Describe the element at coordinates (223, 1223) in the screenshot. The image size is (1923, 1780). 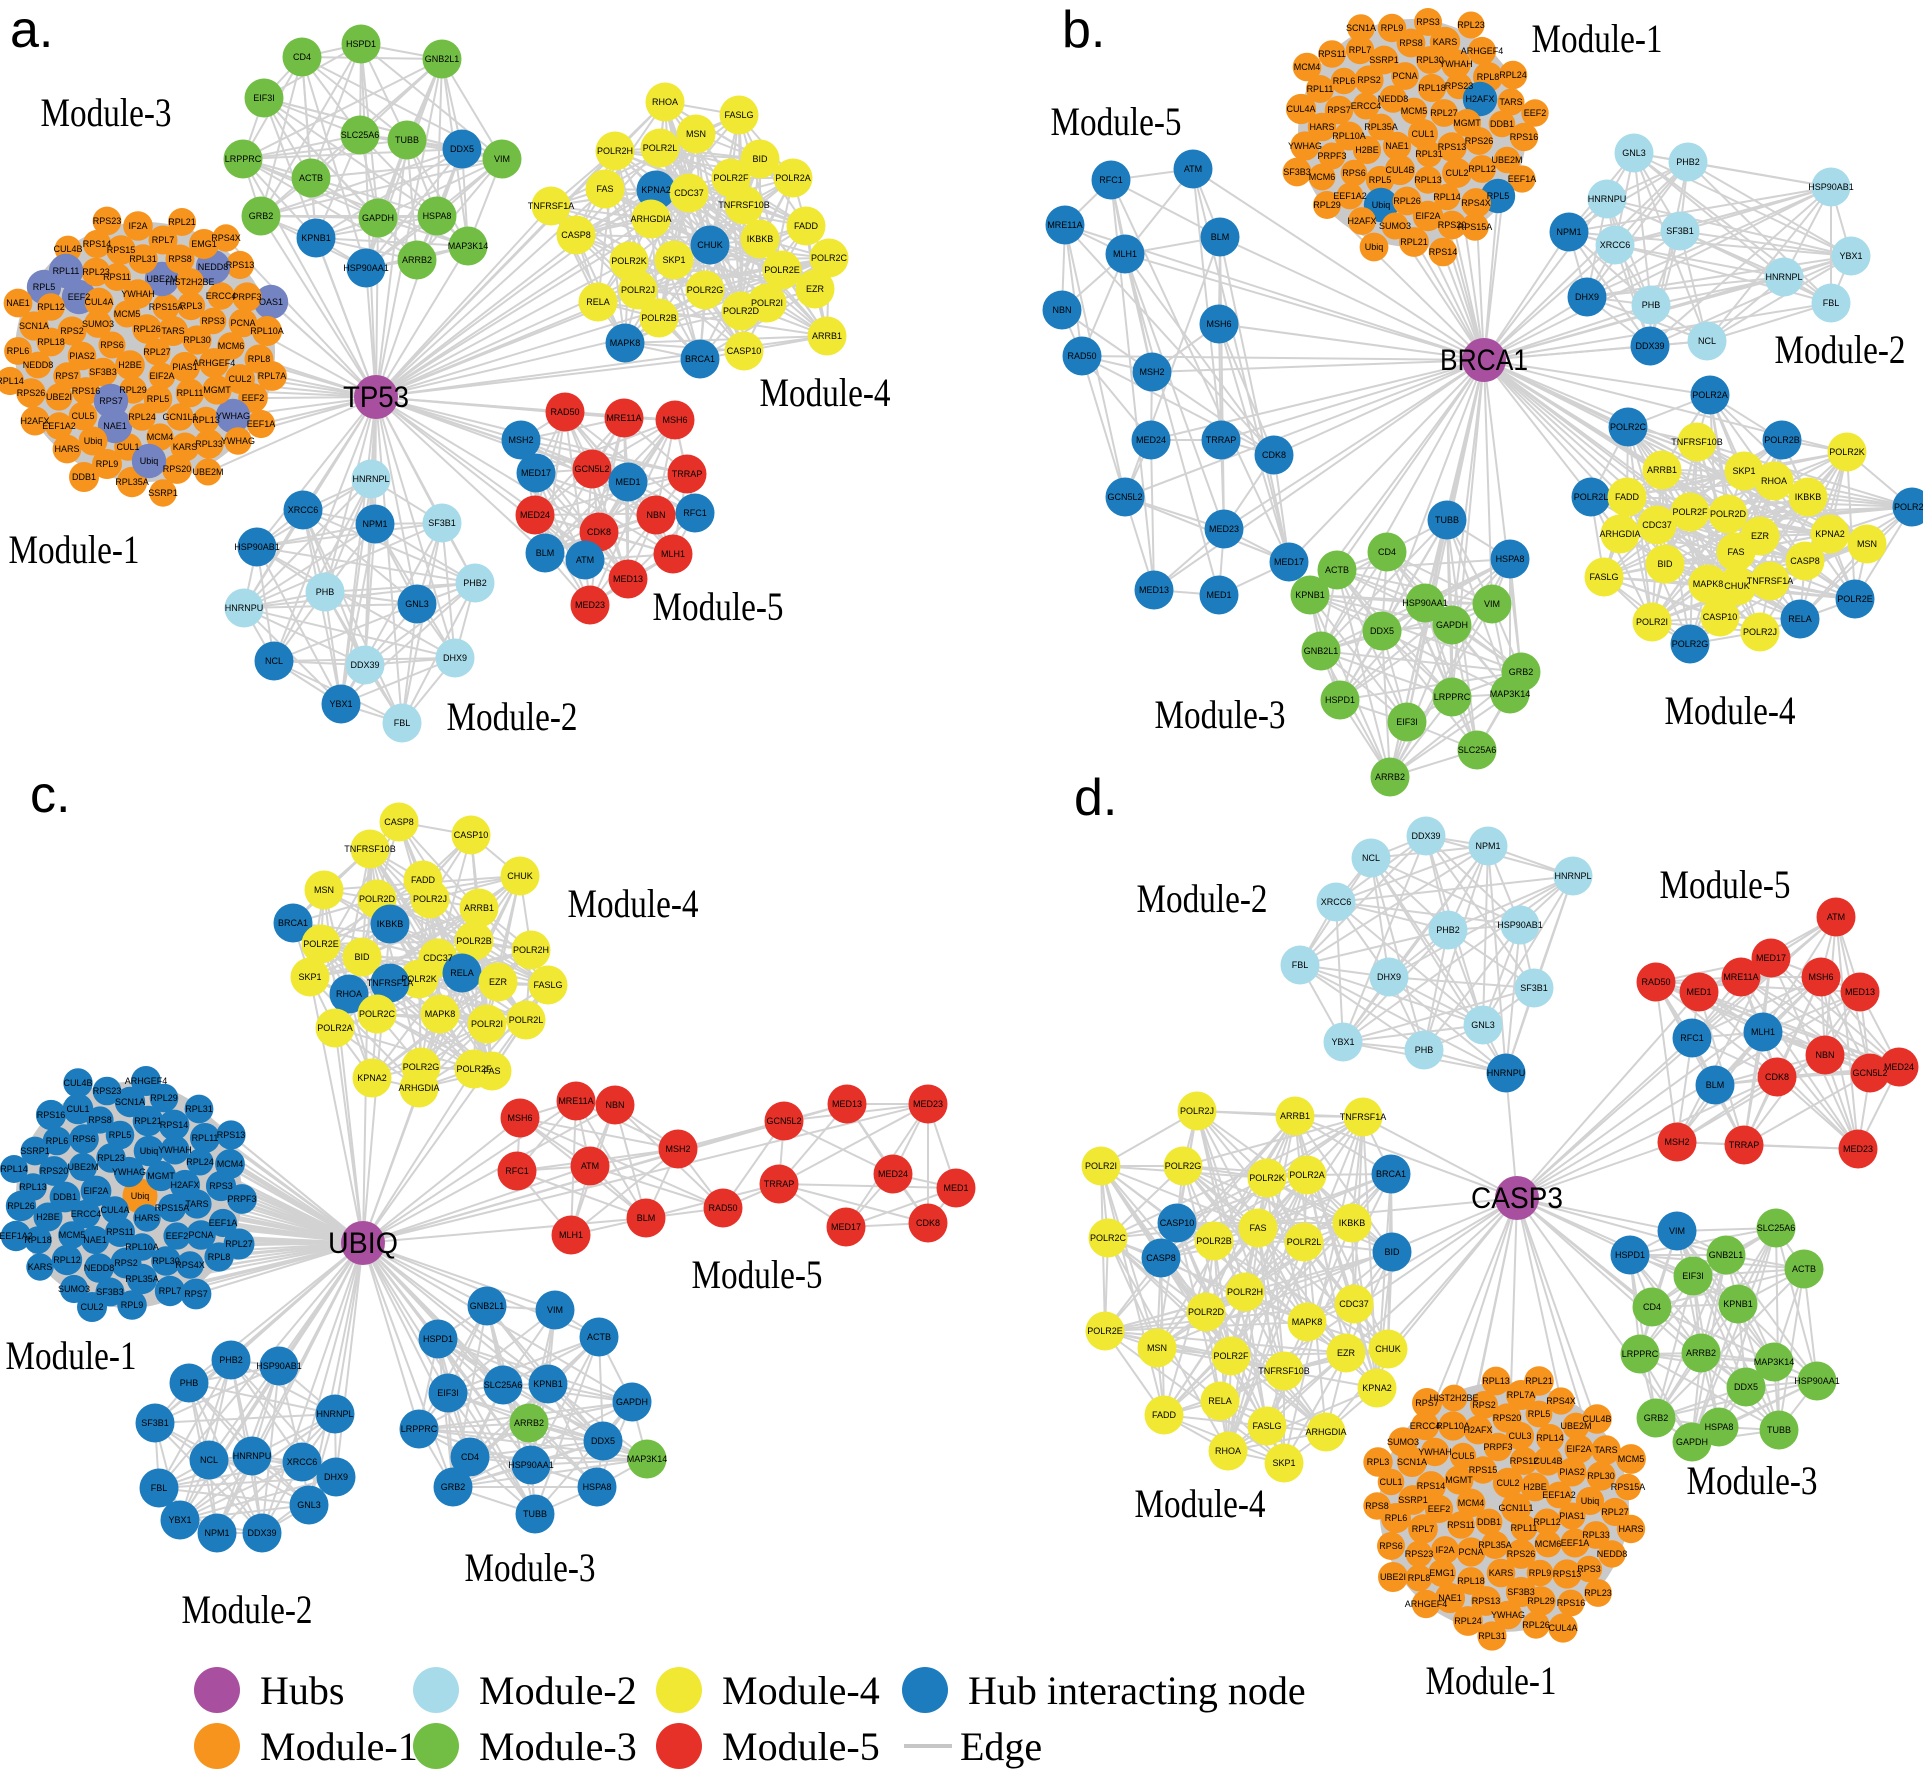
I see `svg-text: EEF1A` at that location.